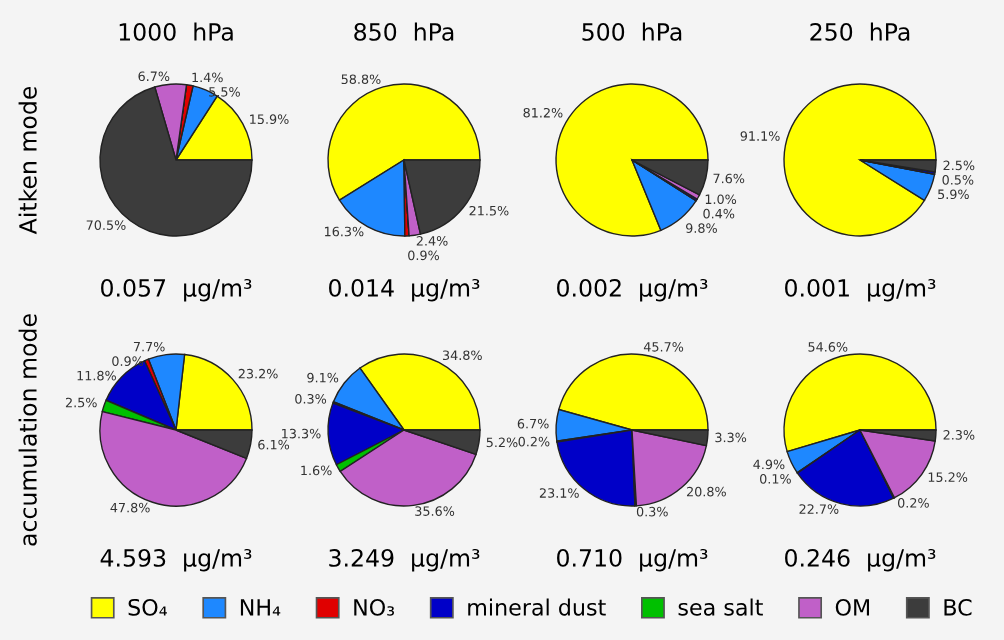  What do you see at coordinates (176, 290) in the screenshot?
I see `text: 0.057 μg/m³` at bounding box center [176, 290].